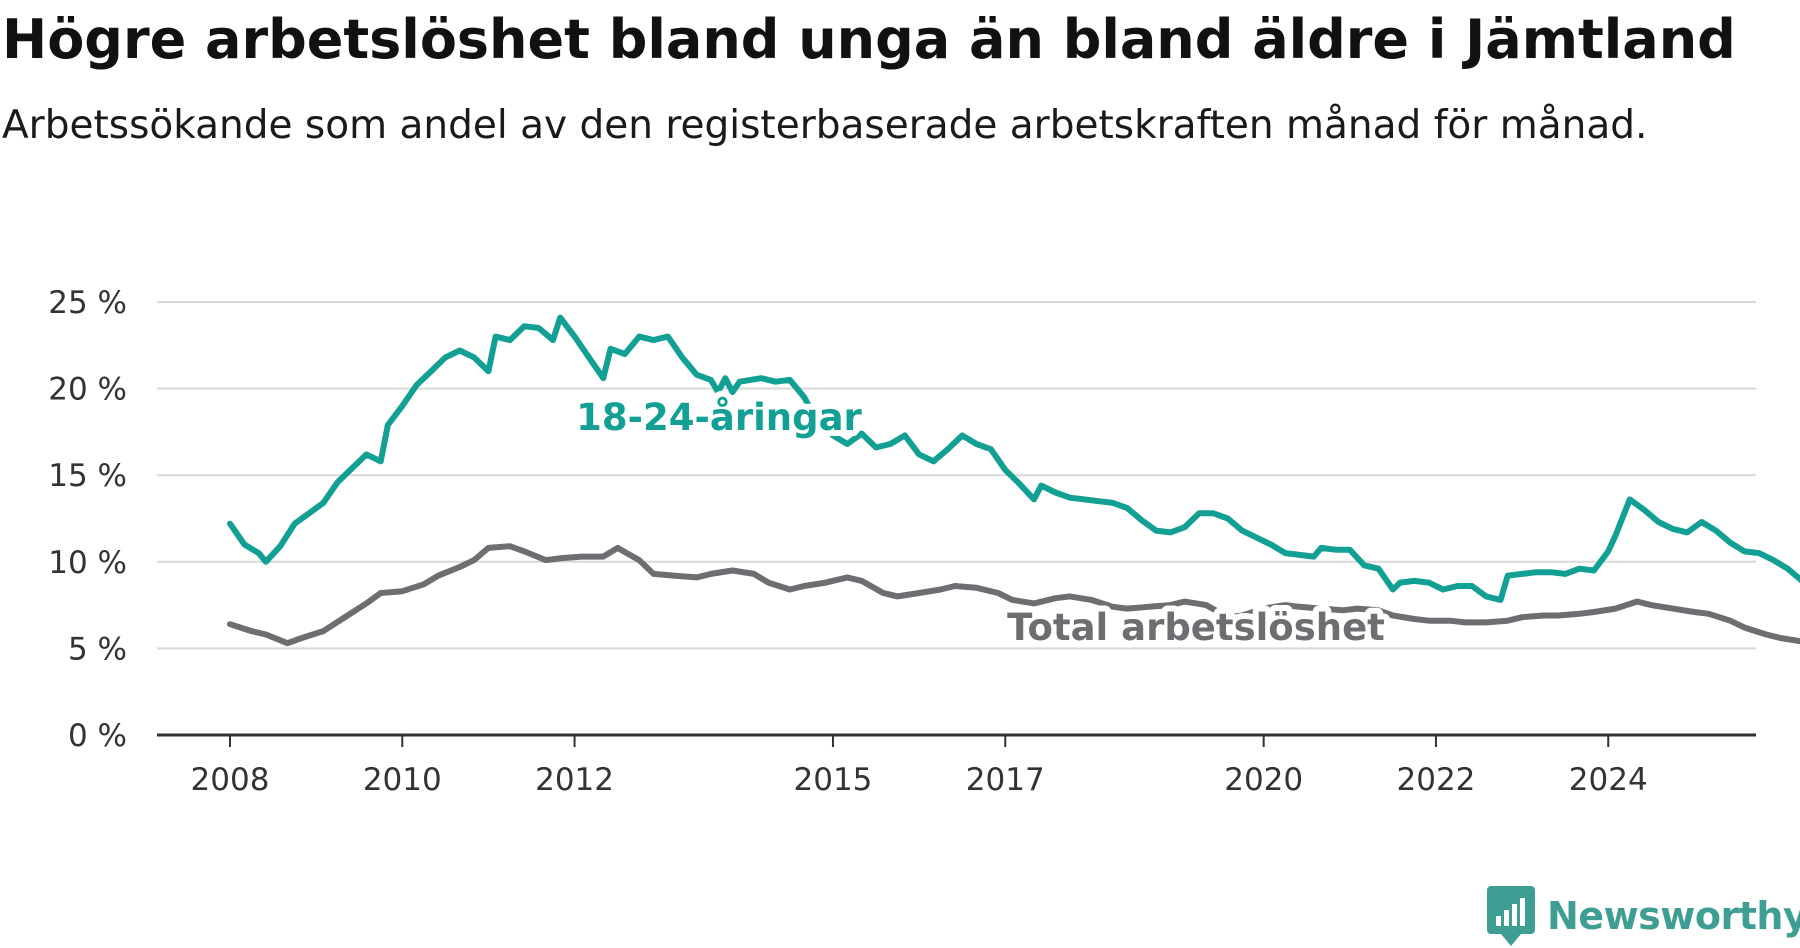 The height and width of the screenshot is (948, 1800). I want to click on total-series-label: Total arbetslöshet, so click(1196, 627).